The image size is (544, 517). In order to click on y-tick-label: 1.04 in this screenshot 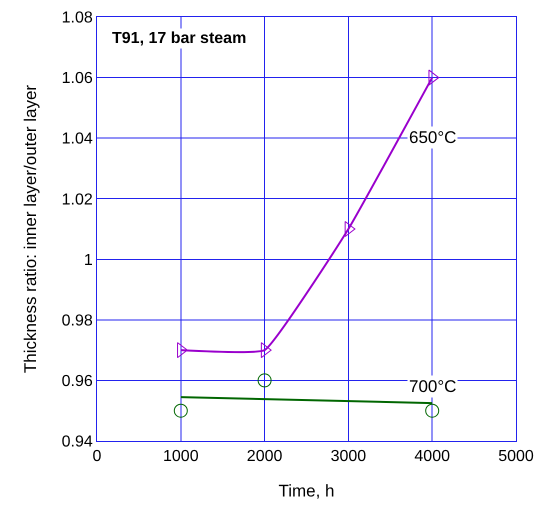, I will do `click(77, 139)`.